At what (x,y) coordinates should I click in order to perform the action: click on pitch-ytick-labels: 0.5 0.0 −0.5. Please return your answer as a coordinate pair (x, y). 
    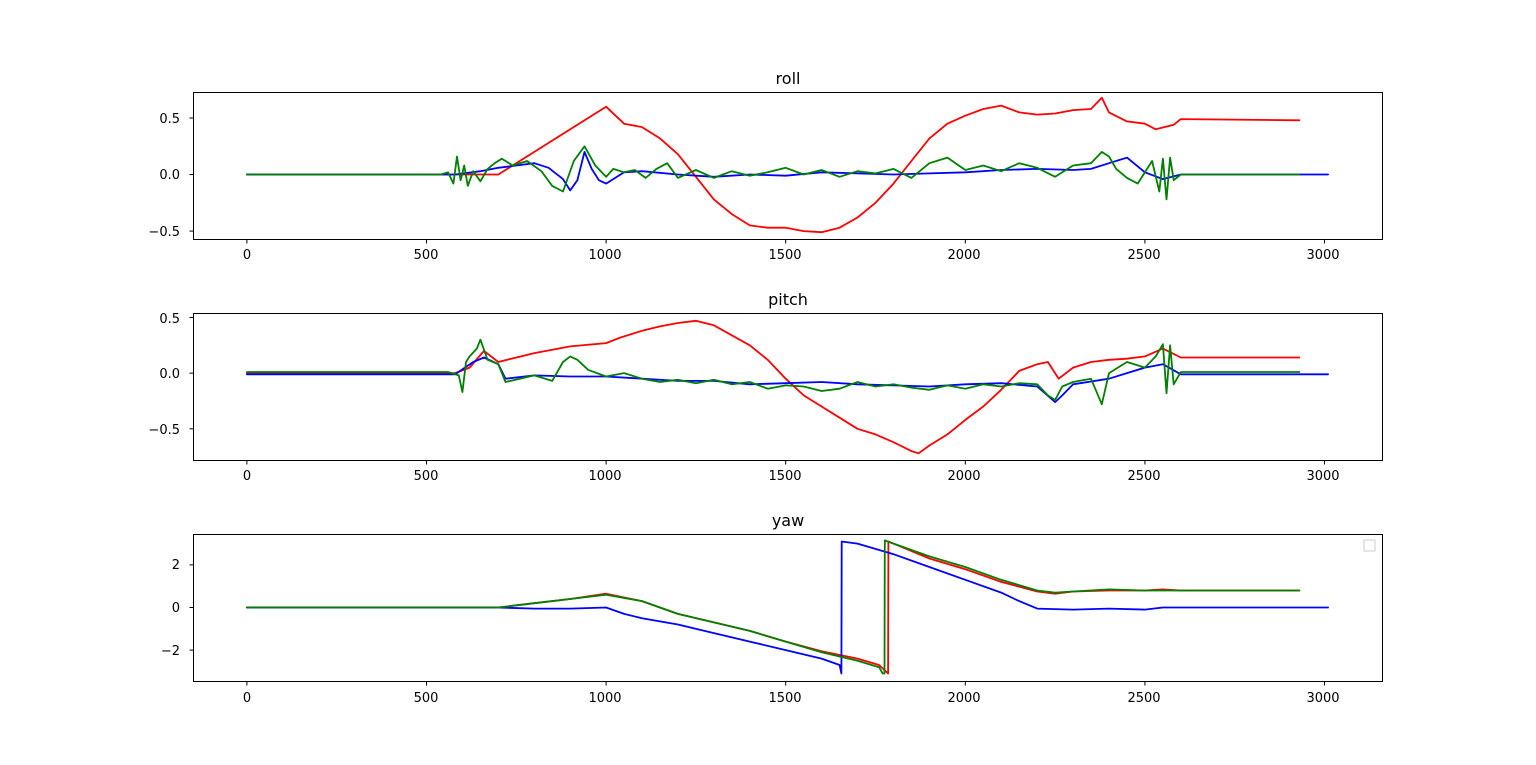
    Looking at the image, I should click on (164, 375).